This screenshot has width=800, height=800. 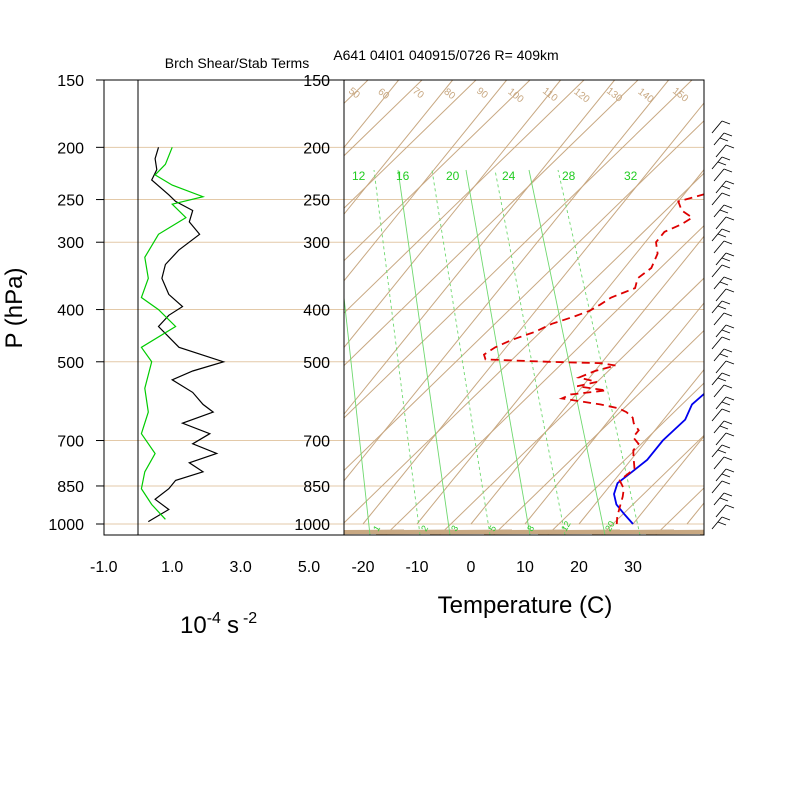 I want to click on skew-pressure-tick-label: 850, so click(x=316, y=487).